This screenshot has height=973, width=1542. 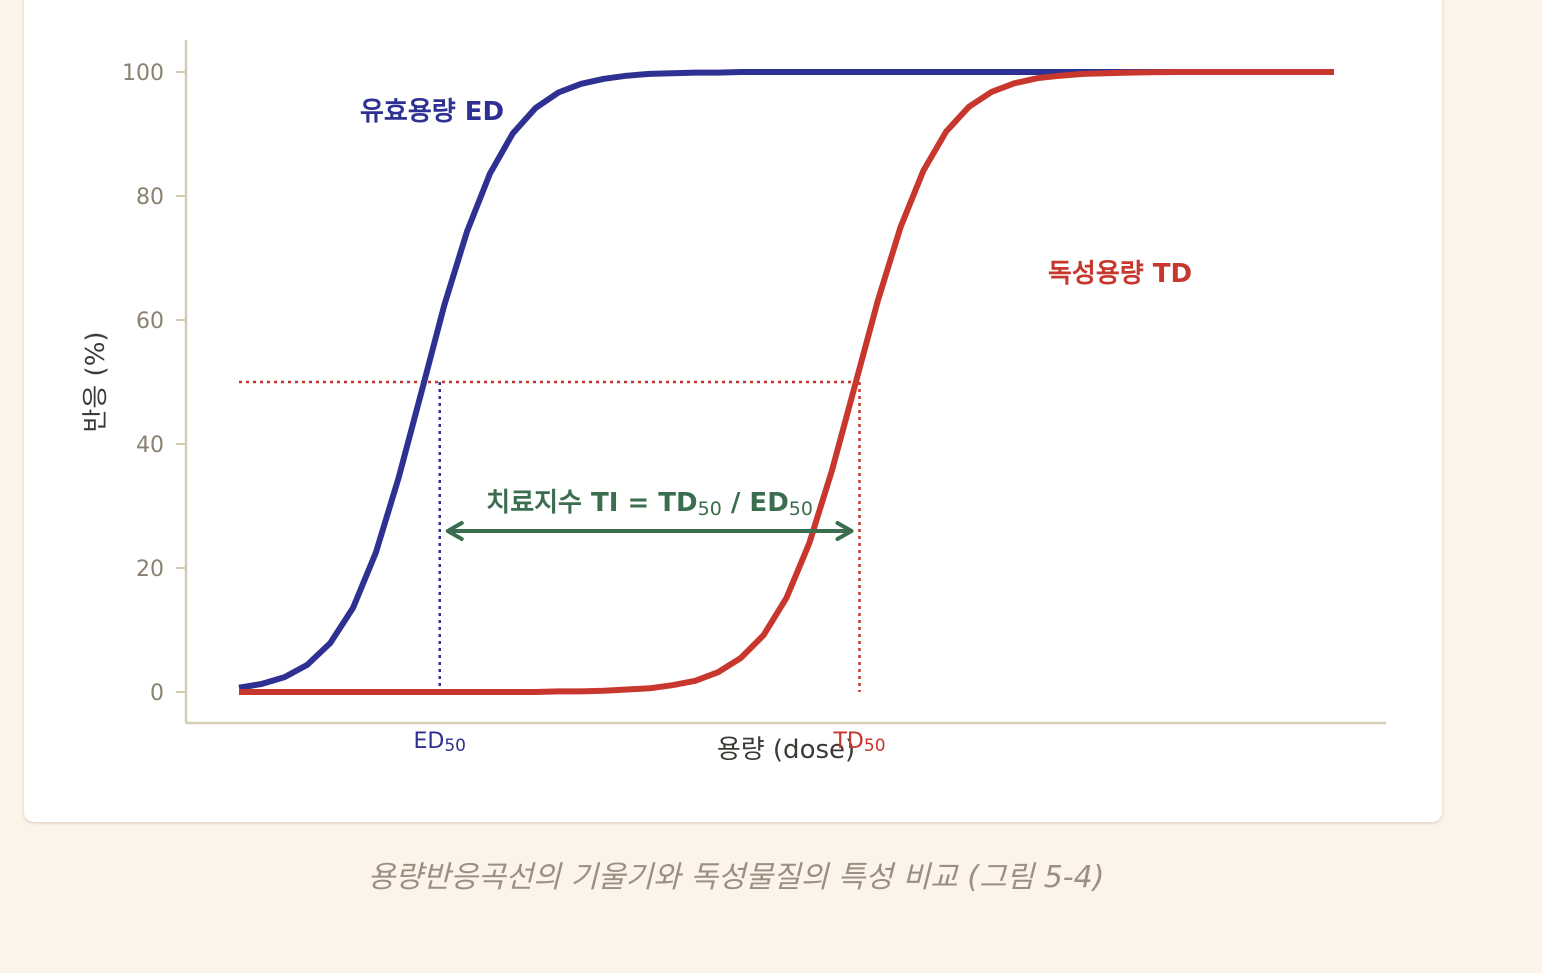 I want to click on y-tick-label: 0, so click(x=157, y=693).